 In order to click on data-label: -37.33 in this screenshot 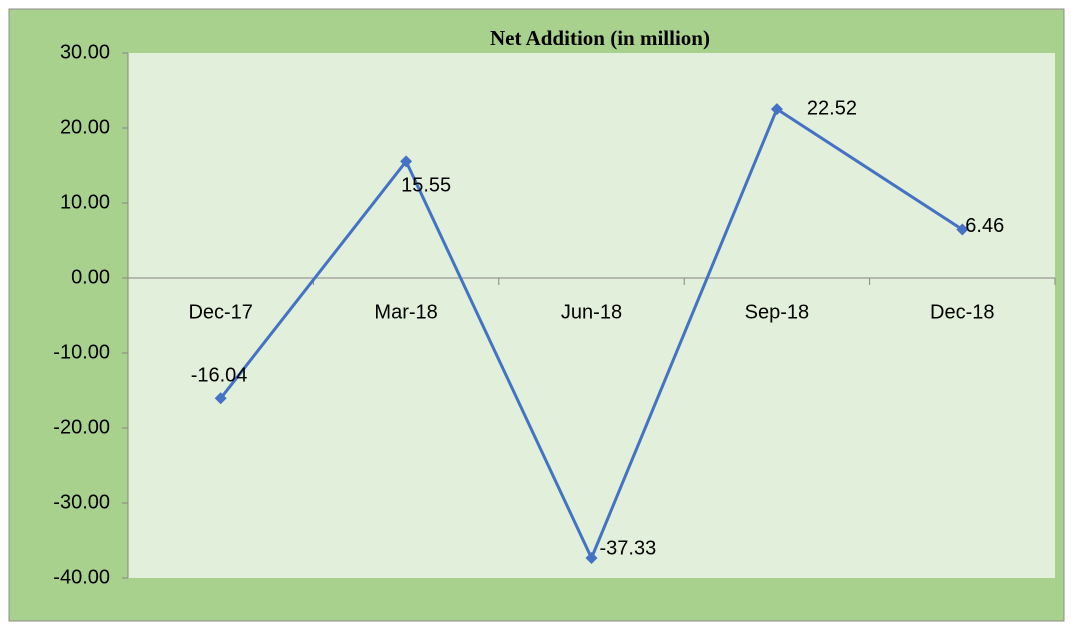, I will do `click(628, 548)`.